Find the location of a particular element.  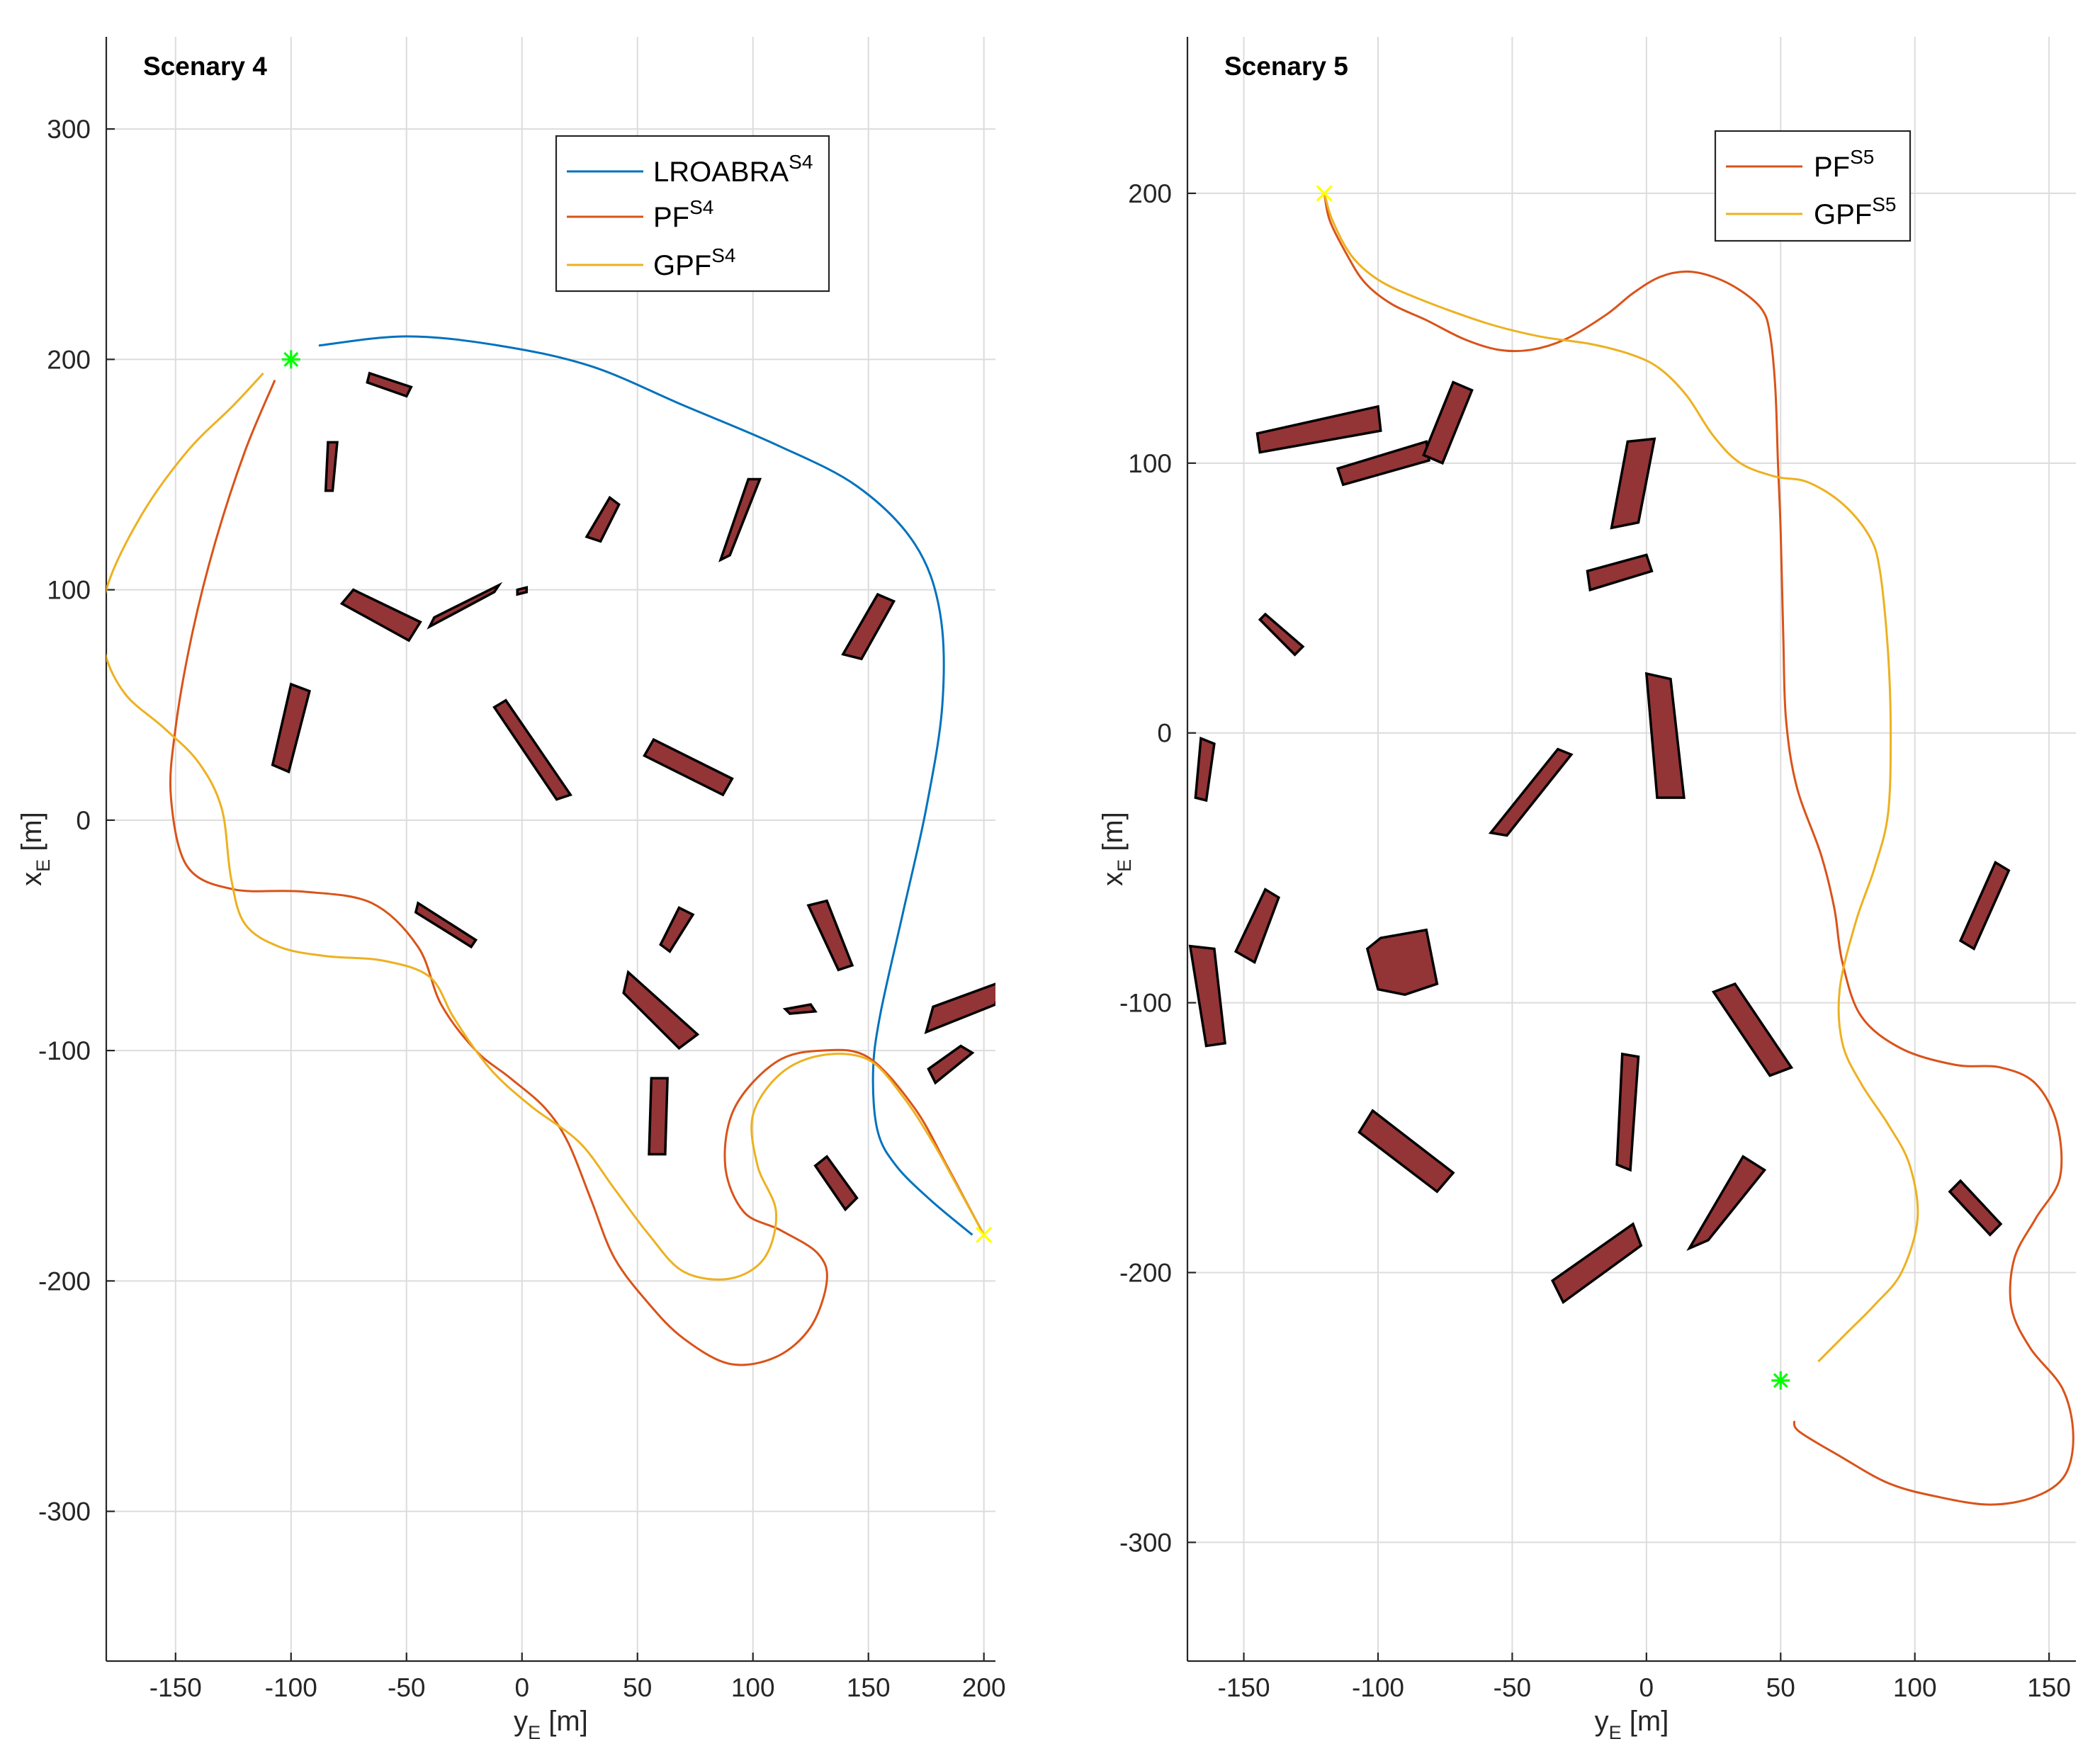

legend-entry: GPFS4 is located at coordinates (694, 262).